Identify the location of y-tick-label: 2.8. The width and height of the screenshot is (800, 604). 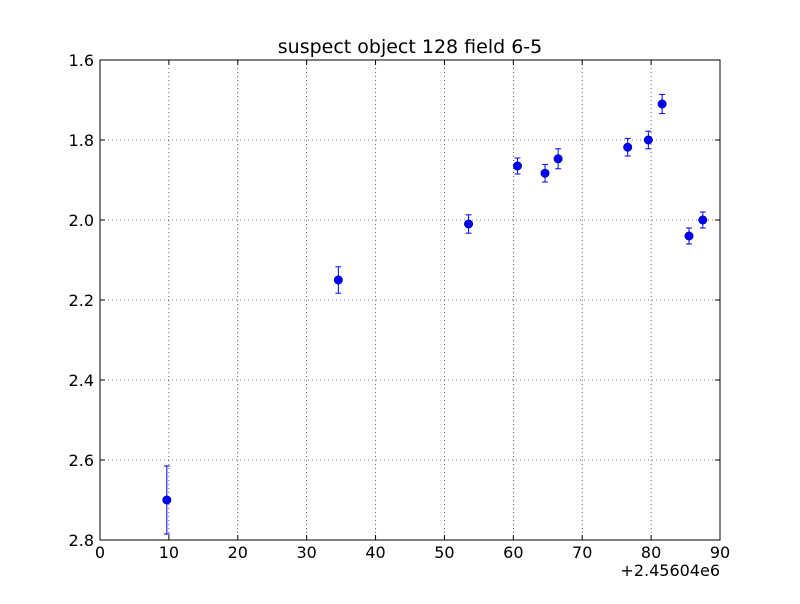
(81, 540).